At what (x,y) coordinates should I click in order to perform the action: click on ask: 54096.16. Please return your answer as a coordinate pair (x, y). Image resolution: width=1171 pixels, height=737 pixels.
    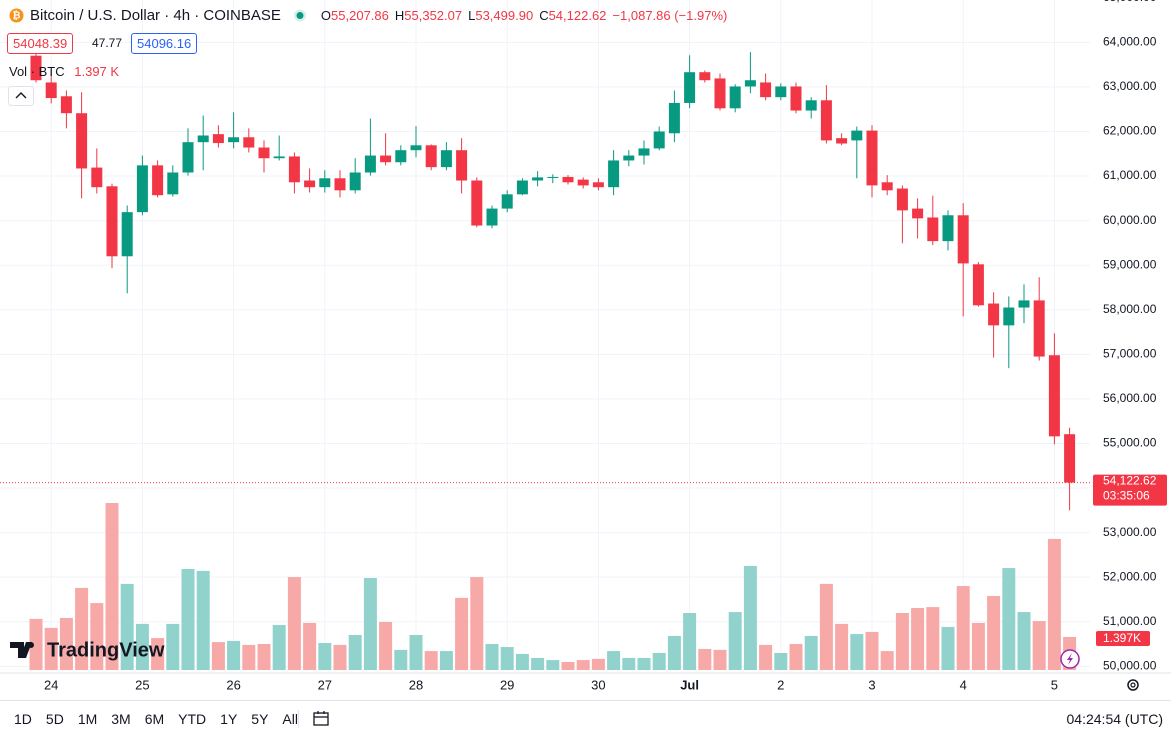
    Looking at the image, I should click on (164, 43).